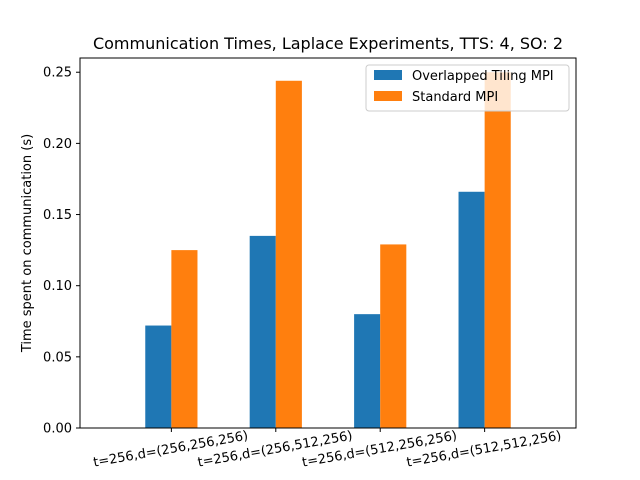 The width and height of the screenshot is (640, 480). Describe the element at coordinates (455, 97) in the screenshot. I see `legend-label-standard-mpi: Standard MPI` at that location.